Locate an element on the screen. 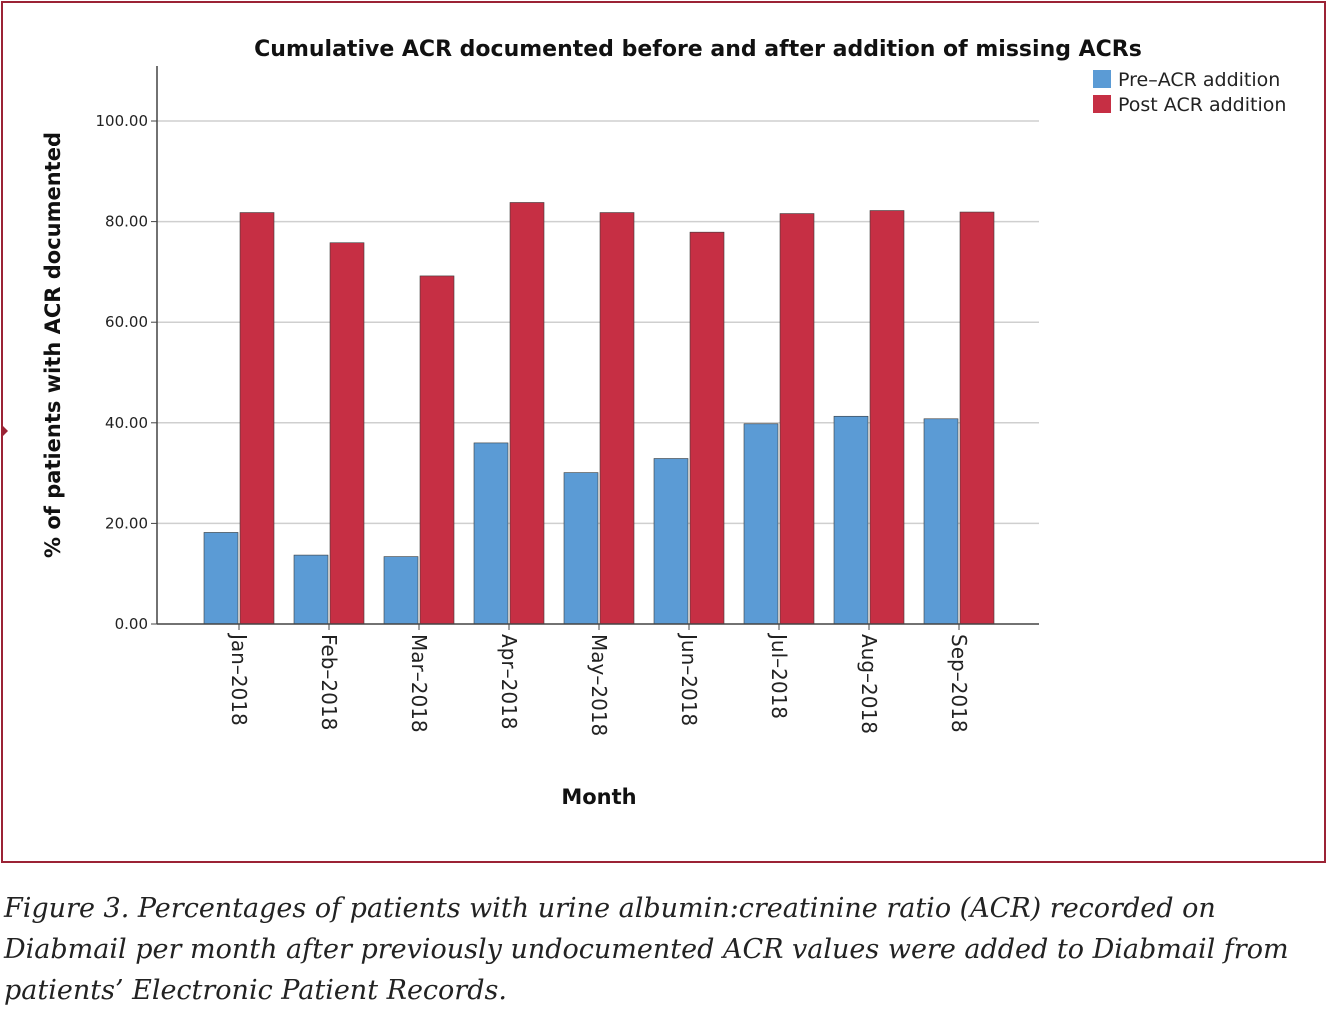  legend-label-1: Post ACR addition is located at coordinates (1202, 105).